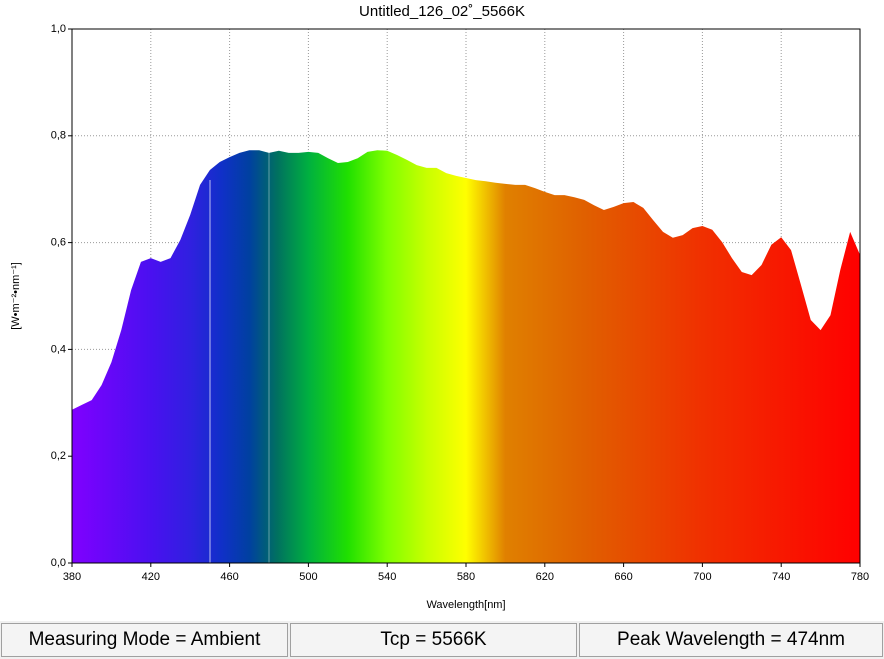 The image size is (884, 659). What do you see at coordinates (442, 11) in the screenshot?
I see `chart-title: Untitled_126_02˚_5566K` at bounding box center [442, 11].